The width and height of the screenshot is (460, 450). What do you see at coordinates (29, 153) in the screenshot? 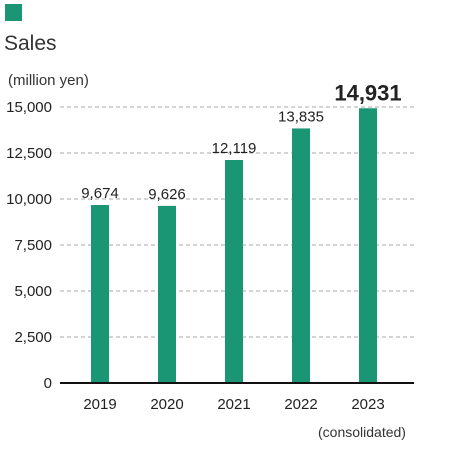
I see `y-tick-label: 12,500` at bounding box center [29, 153].